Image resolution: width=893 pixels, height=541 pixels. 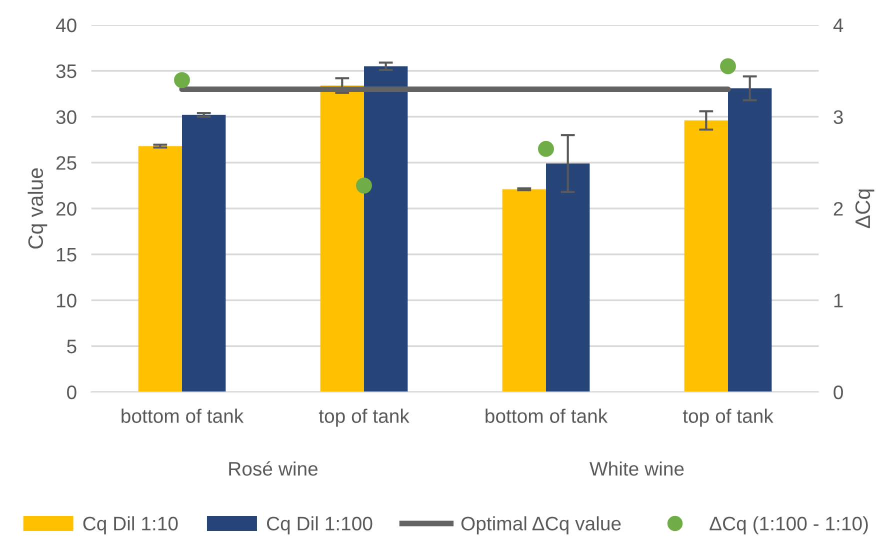 What do you see at coordinates (66, 255) in the screenshot?
I see `y-tick-label: 15` at bounding box center [66, 255].